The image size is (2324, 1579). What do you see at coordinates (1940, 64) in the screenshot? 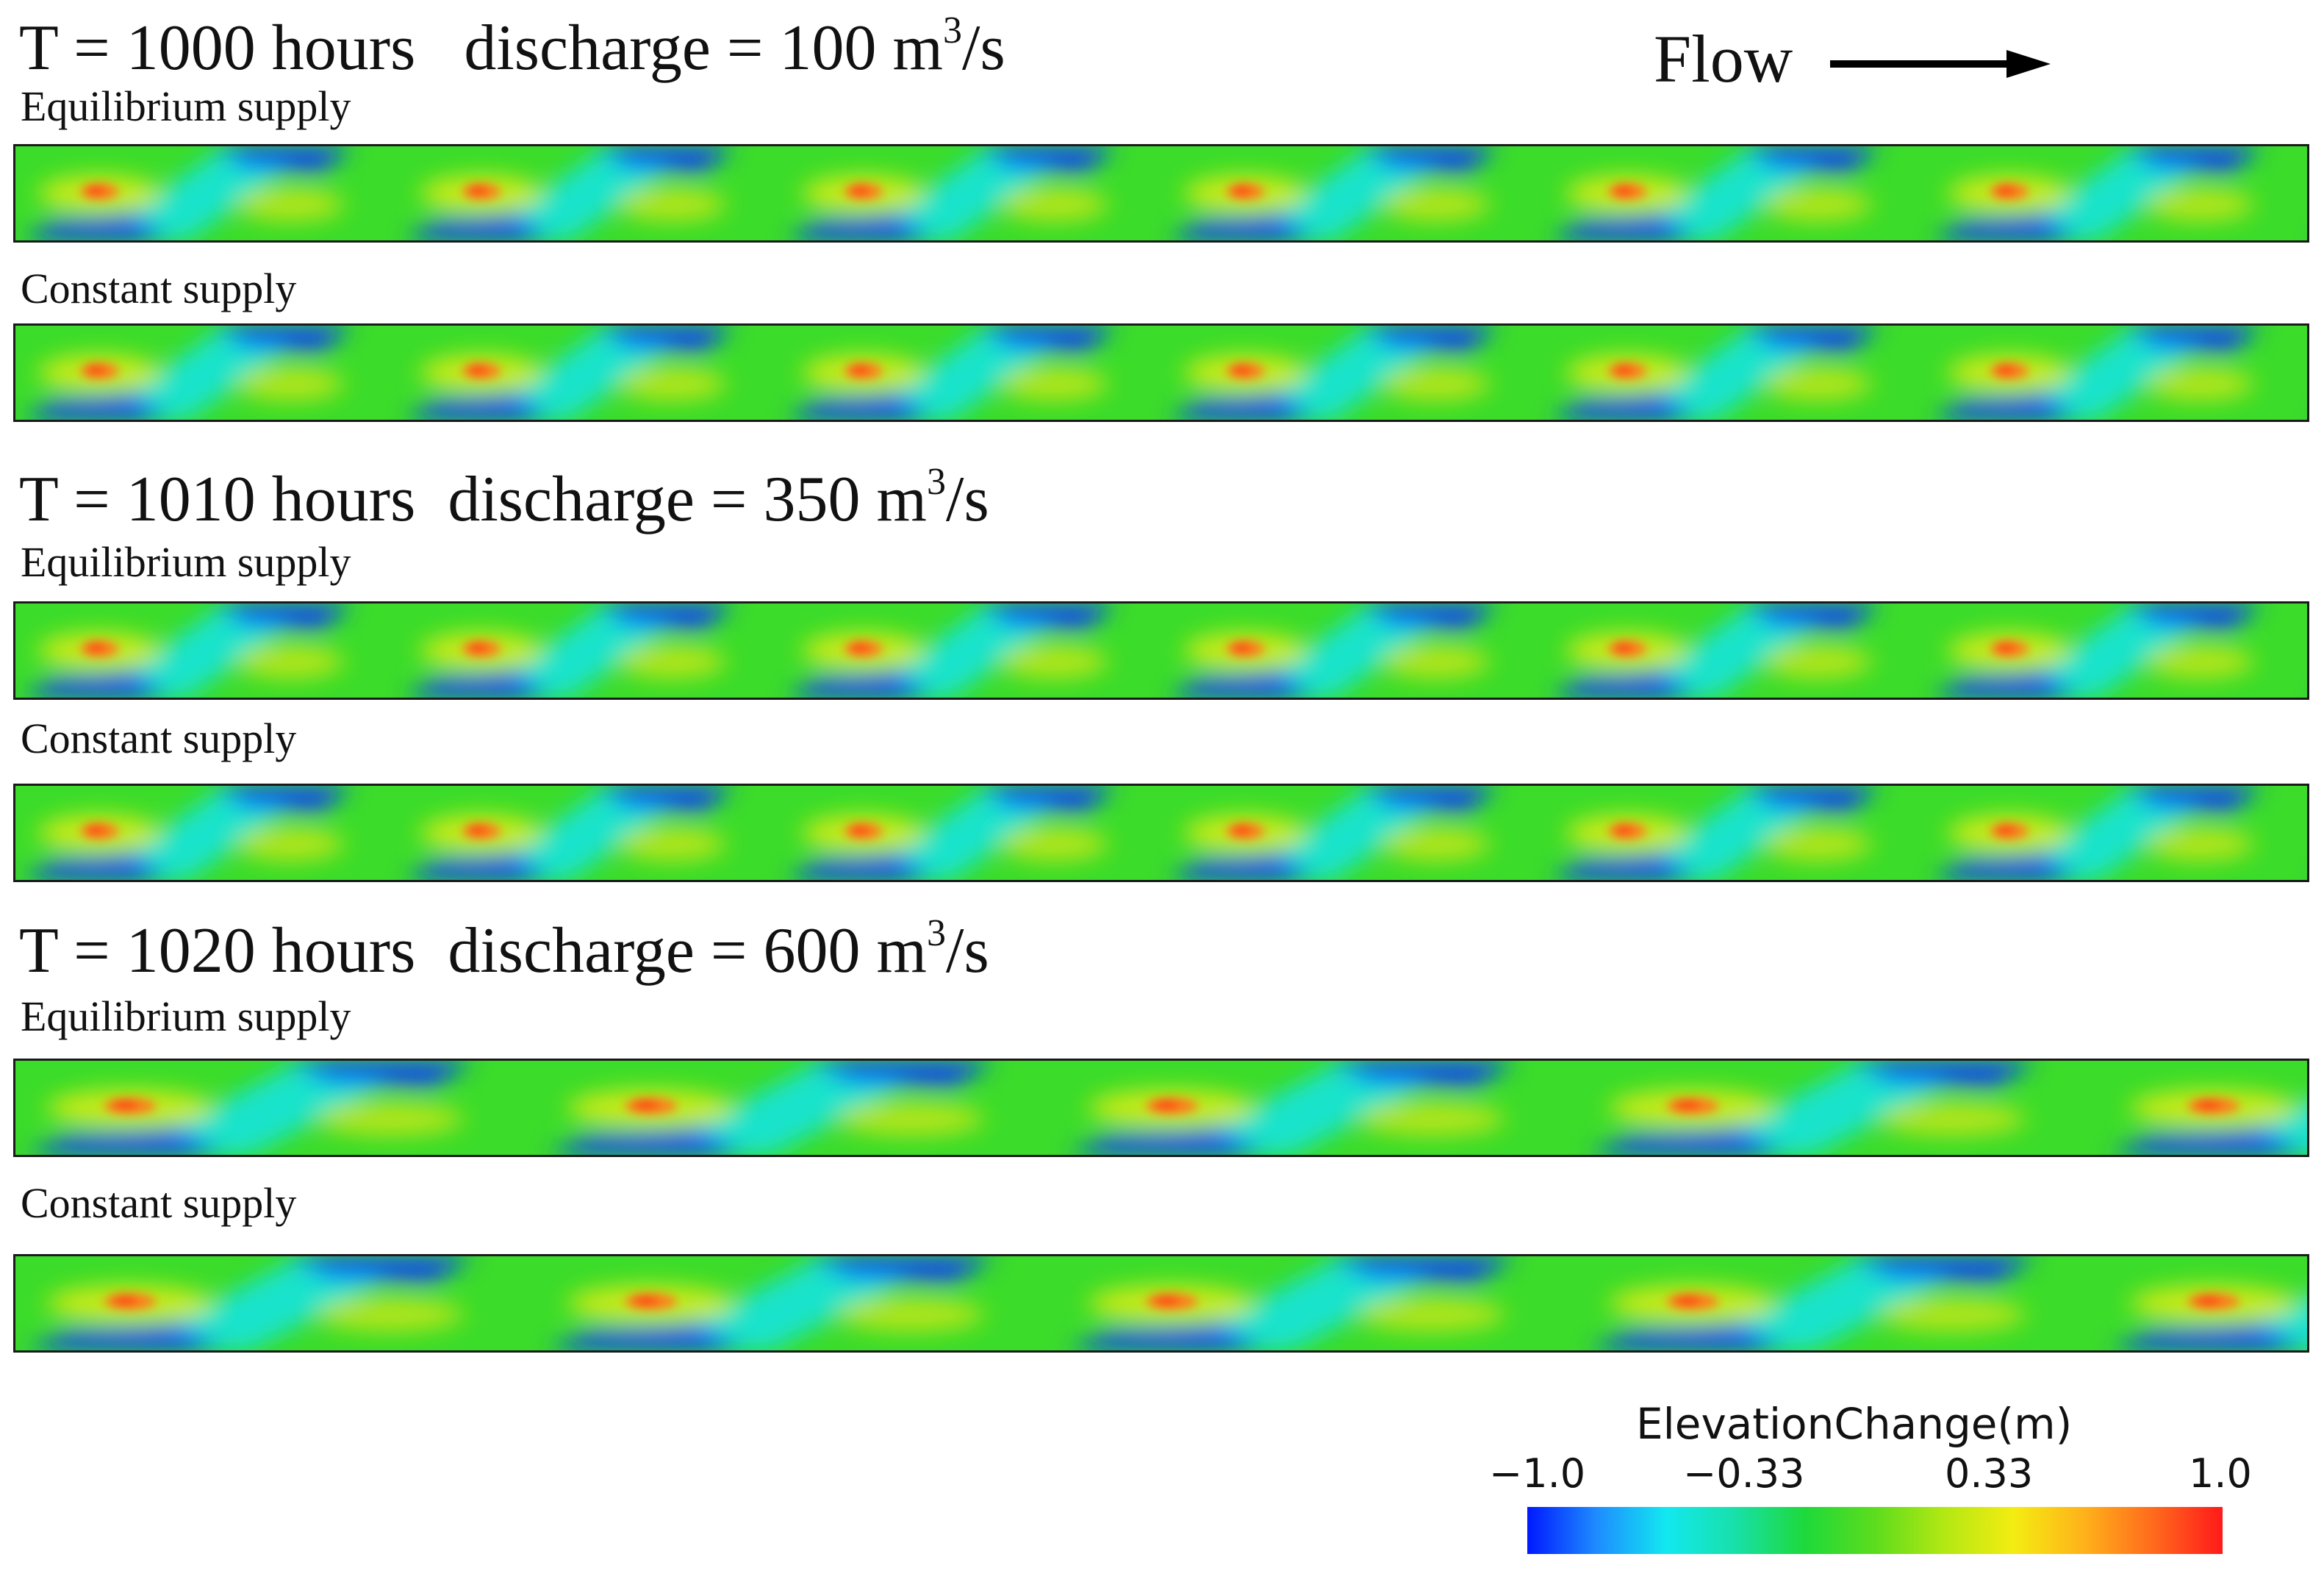
I see `flow-arrow-icon` at bounding box center [1940, 64].